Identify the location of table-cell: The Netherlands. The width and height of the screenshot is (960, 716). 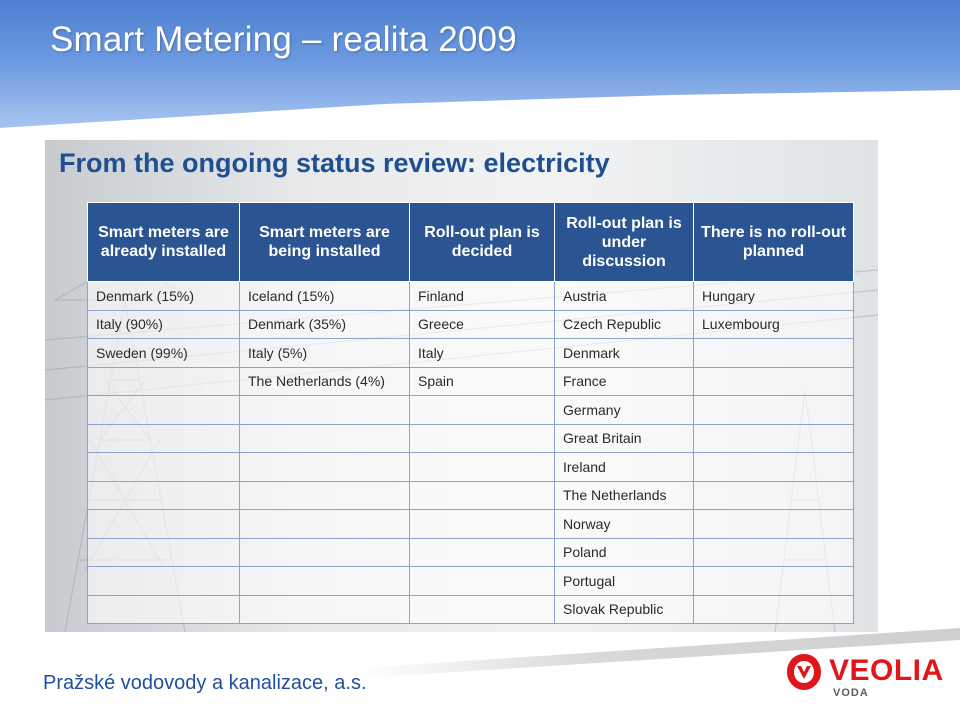
(624, 495).